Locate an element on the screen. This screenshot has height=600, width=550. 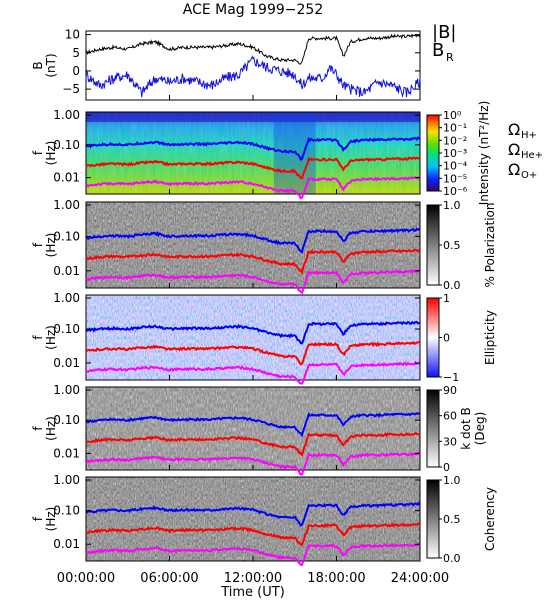
colorbar-label-group: Ellipticity is located at coordinates (490, 337).